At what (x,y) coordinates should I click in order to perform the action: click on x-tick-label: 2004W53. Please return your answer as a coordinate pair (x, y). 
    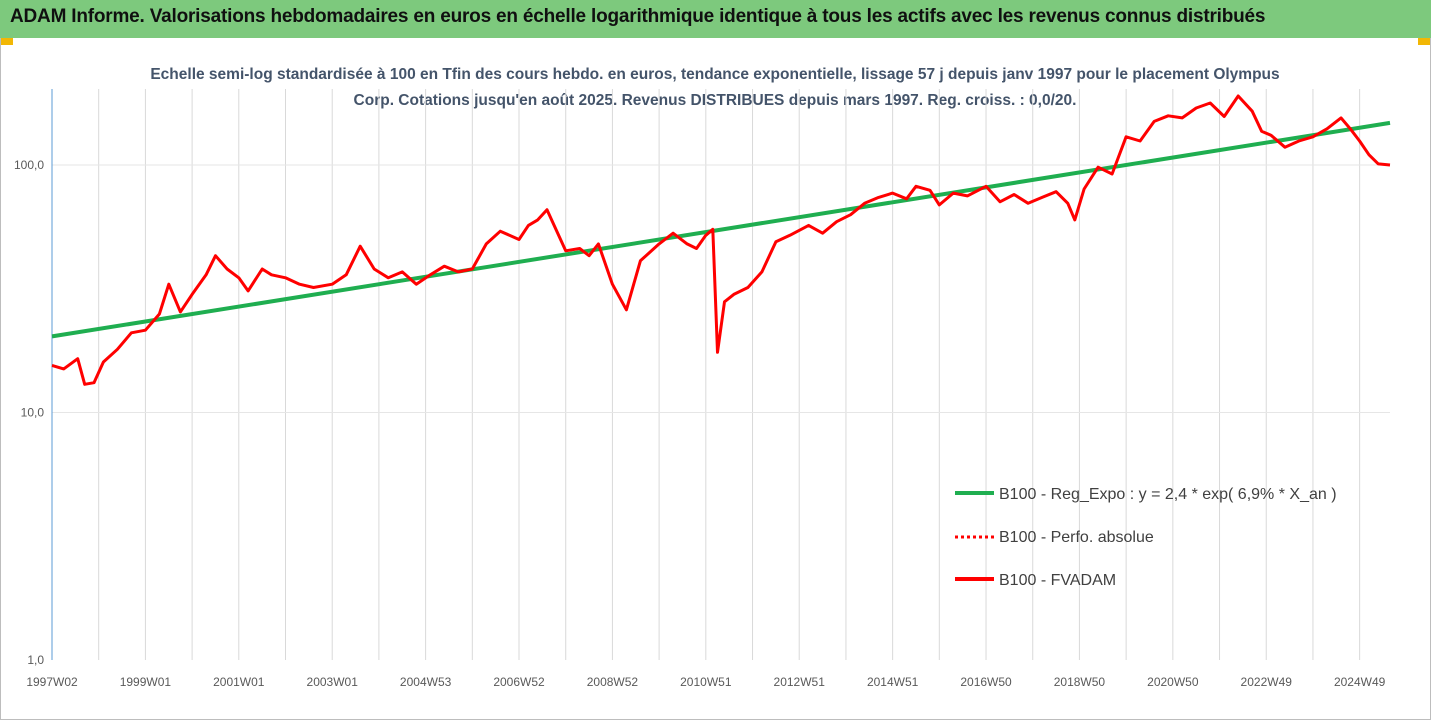
    Looking at the image, I should click on (426, 682).